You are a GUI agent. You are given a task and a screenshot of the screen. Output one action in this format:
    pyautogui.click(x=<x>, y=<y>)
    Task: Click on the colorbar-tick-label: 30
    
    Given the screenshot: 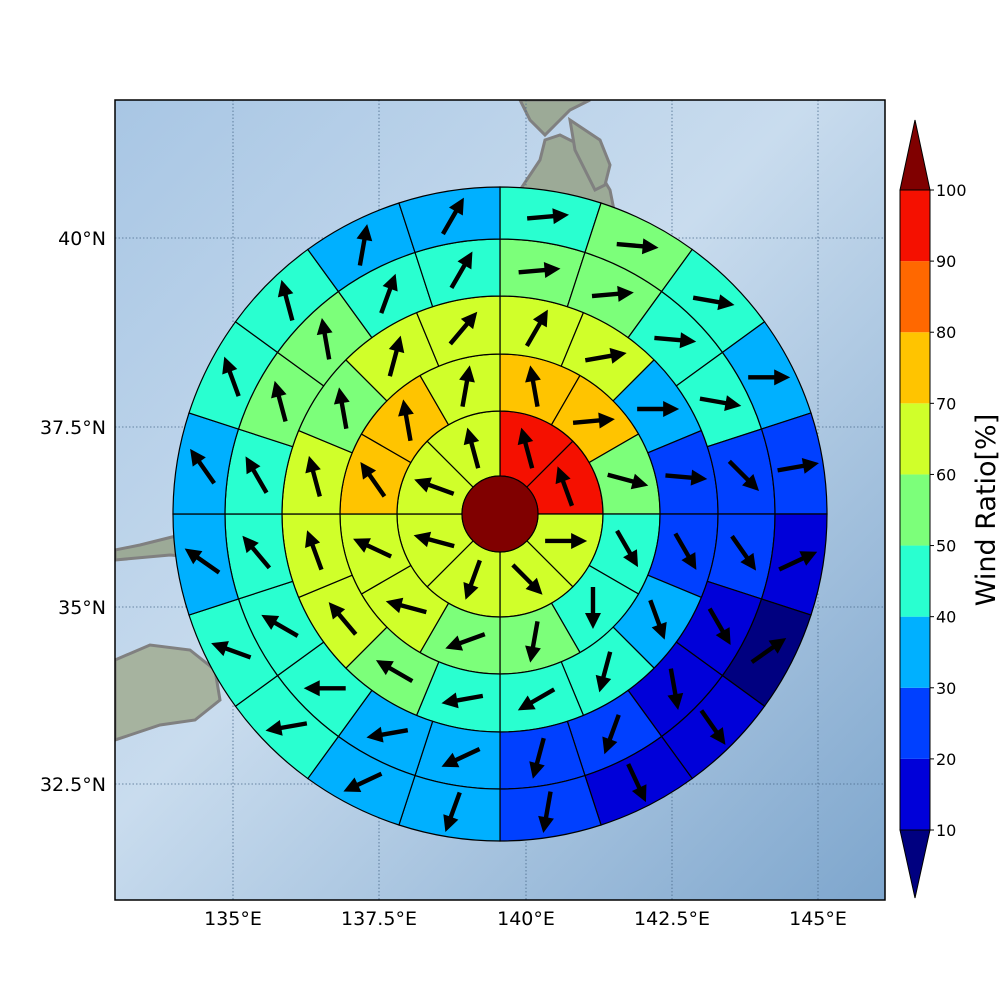 What is the action you would take?
    pyautogui.click(x=946, y=688)
    